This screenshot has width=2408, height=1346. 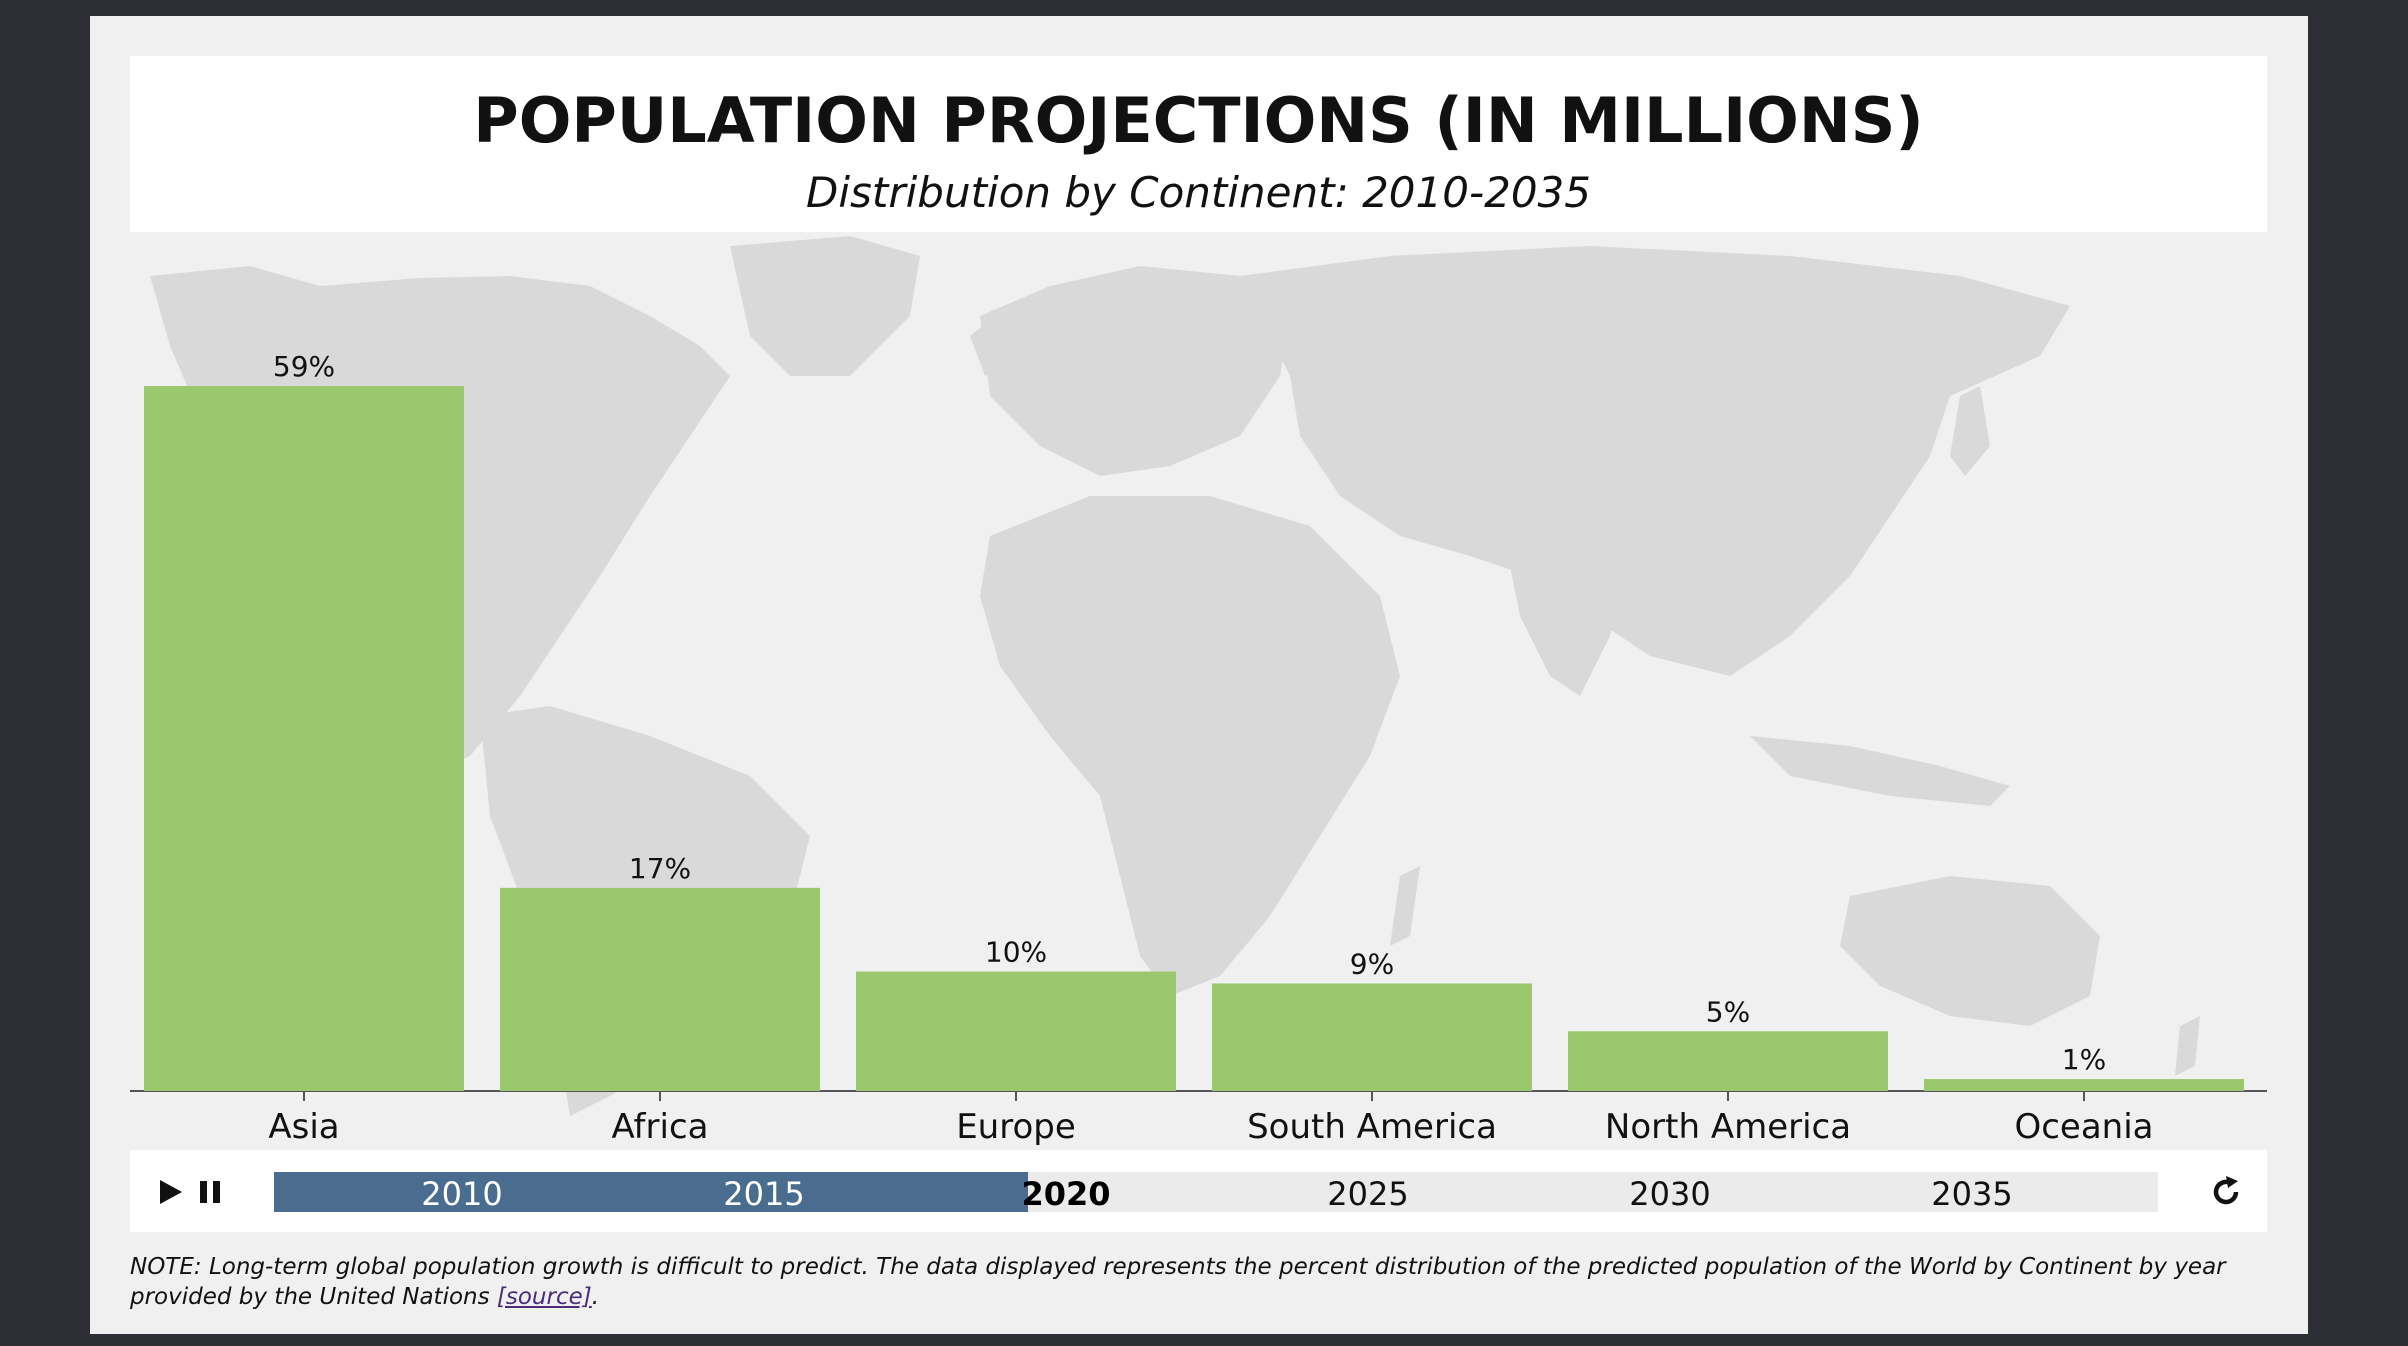 I want to click on map-madagascar, so click(x=1405, y=906).